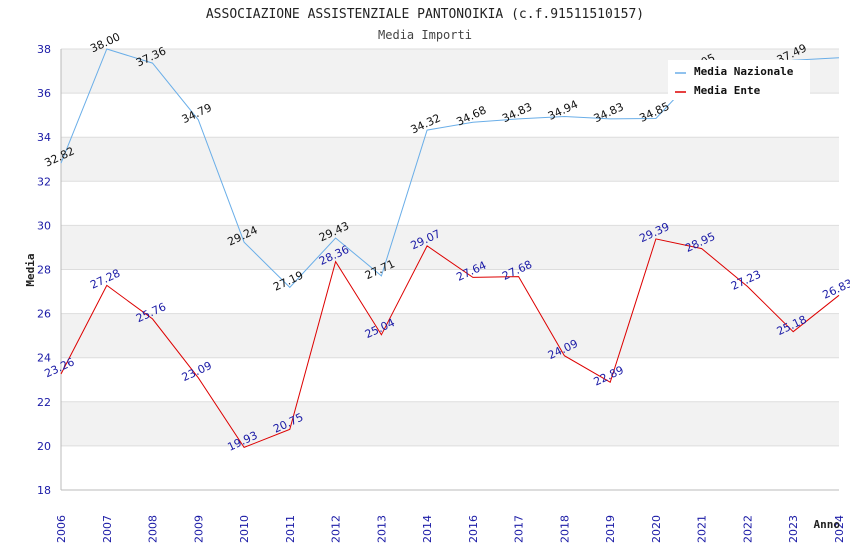 This screenshot has width=850, height=550. I want to click on x-tick-label: 2024, so click(839, 529).